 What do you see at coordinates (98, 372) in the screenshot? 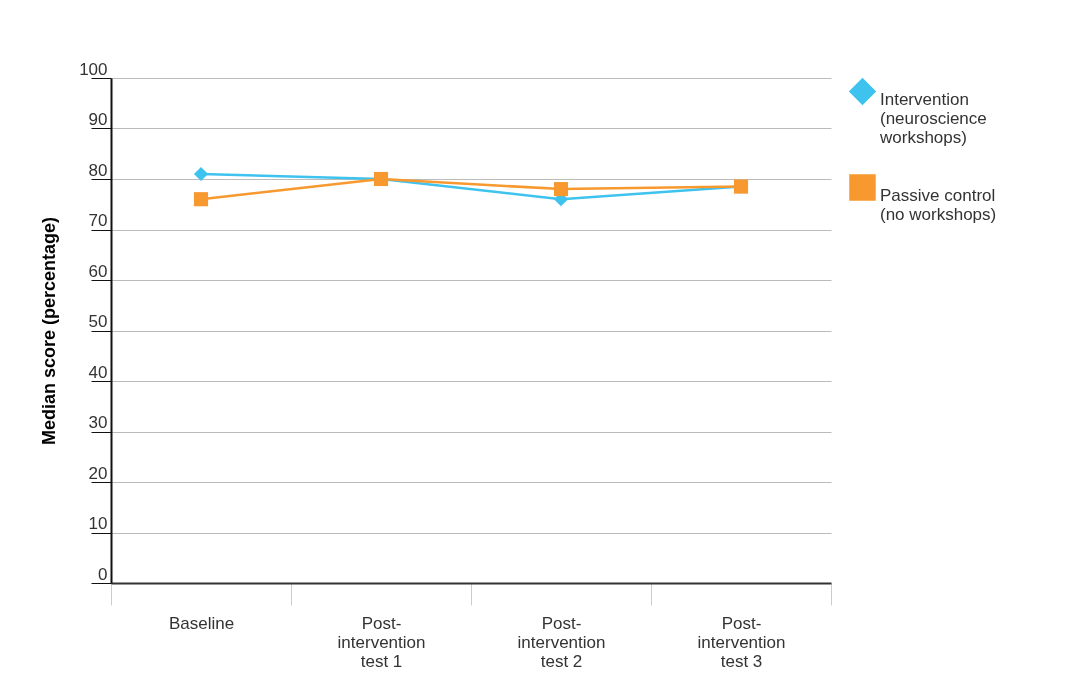
I see `y-tick-label: 40` at bounding box center [98, 372].